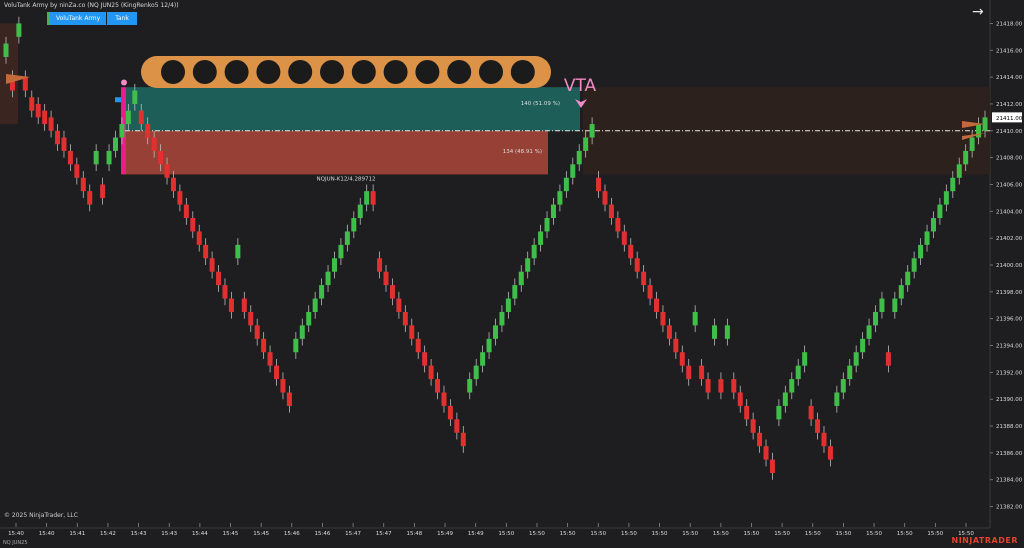 The image size is (1024, 548). Describe the element at coordinates (41, 515) in the screenshot. I see `copyright: © 2025 NinjaTrader, LLC` at that location.